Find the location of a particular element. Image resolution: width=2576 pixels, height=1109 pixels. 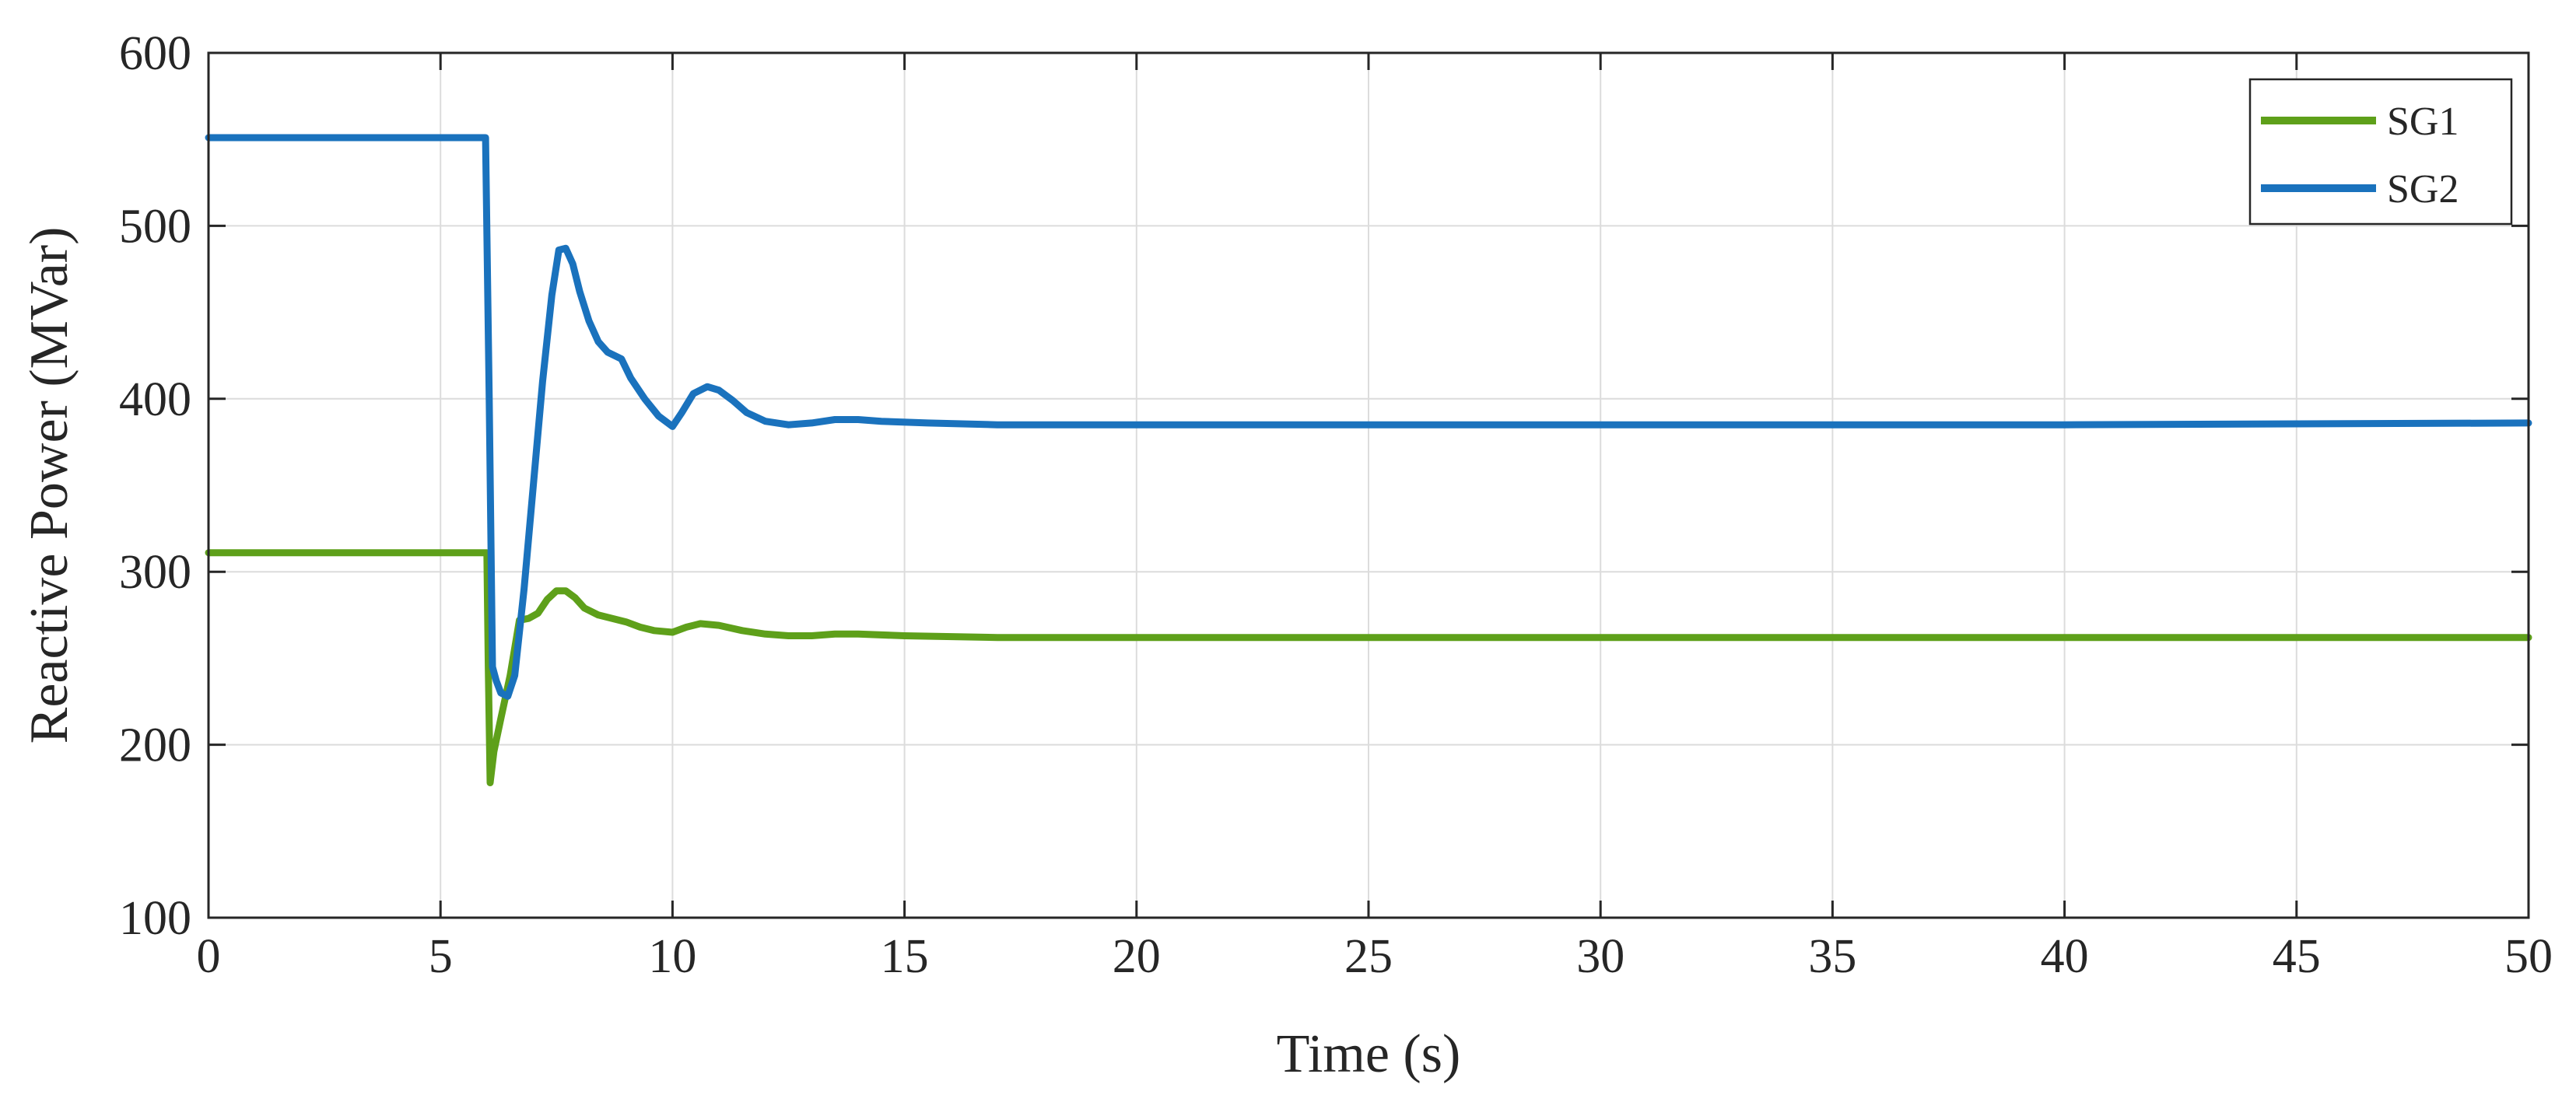

x-tick-label: 50 is located at coordinates (2528, 957).